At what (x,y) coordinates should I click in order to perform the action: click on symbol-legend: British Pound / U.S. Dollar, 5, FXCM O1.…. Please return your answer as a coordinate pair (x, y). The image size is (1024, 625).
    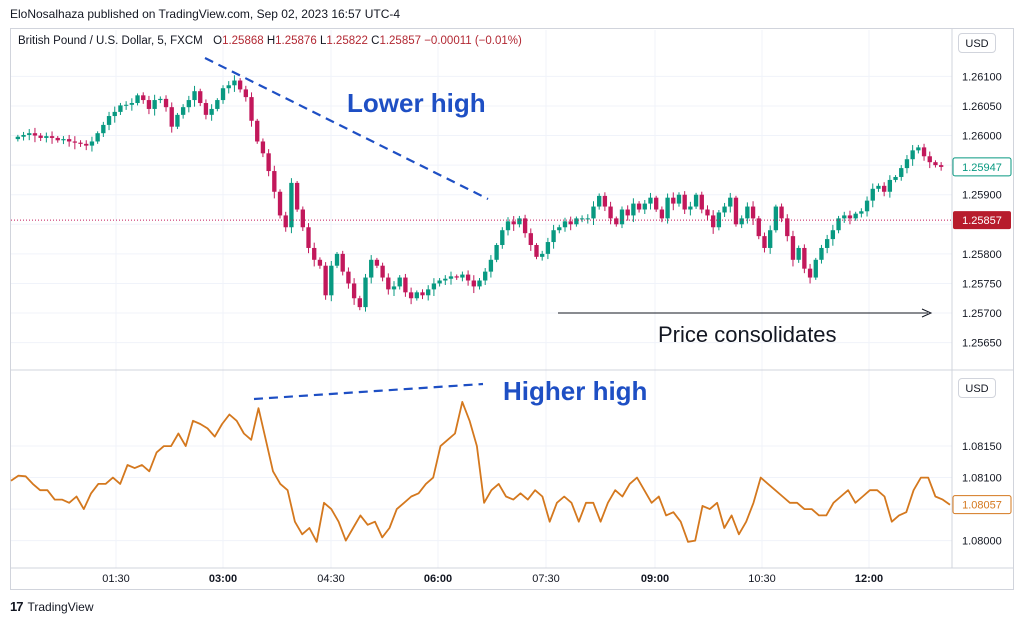
    Looking at the image, I should click on (270, 41).